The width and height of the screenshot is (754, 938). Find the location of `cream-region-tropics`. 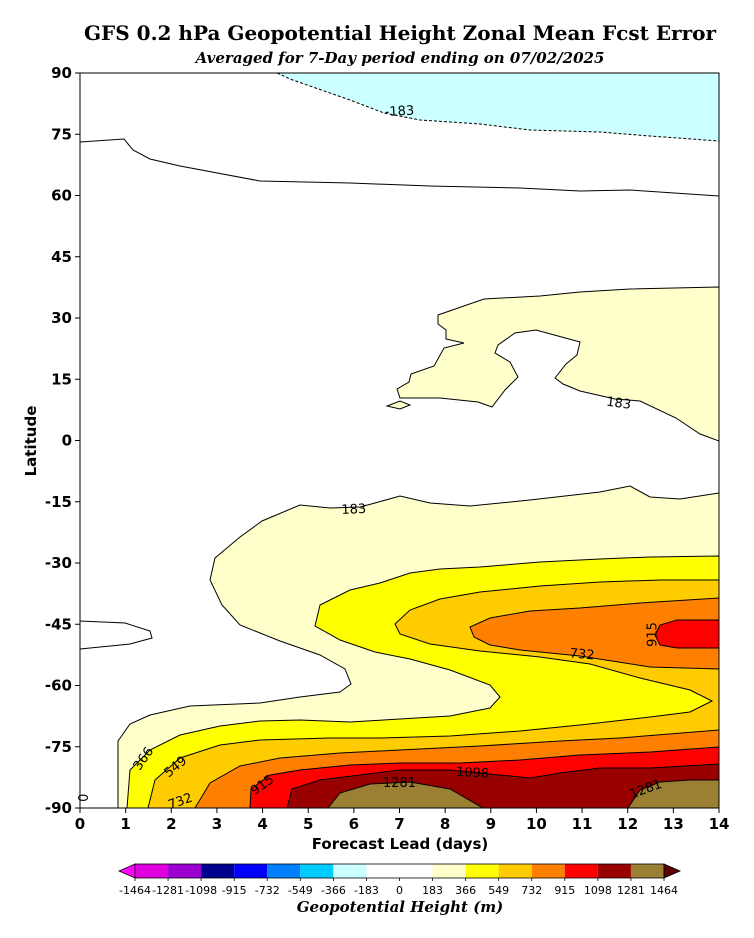

cream-region-tropics is located at coordinates (557, 364).